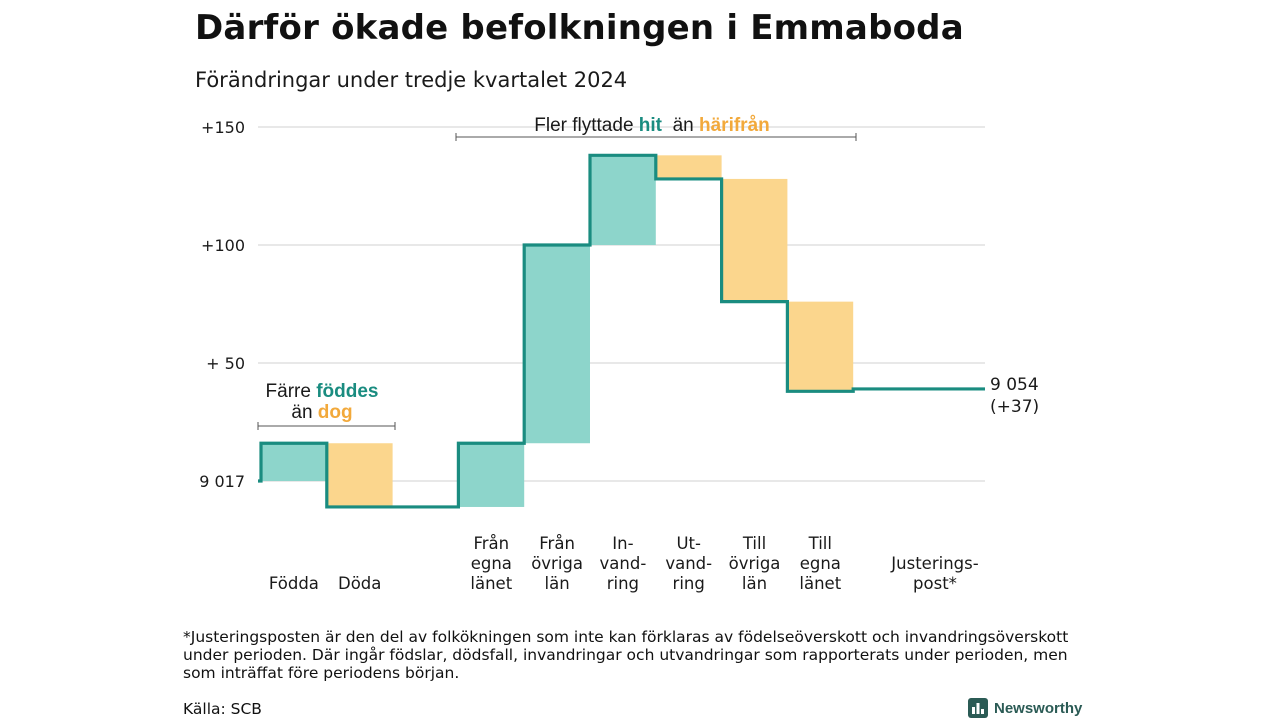 This screenshot has width=1280, height=720. What do you see at coordinates (359, 583) in the screenshot?
I see `x-tick-label: Döda` at bounding box center [359, 583].